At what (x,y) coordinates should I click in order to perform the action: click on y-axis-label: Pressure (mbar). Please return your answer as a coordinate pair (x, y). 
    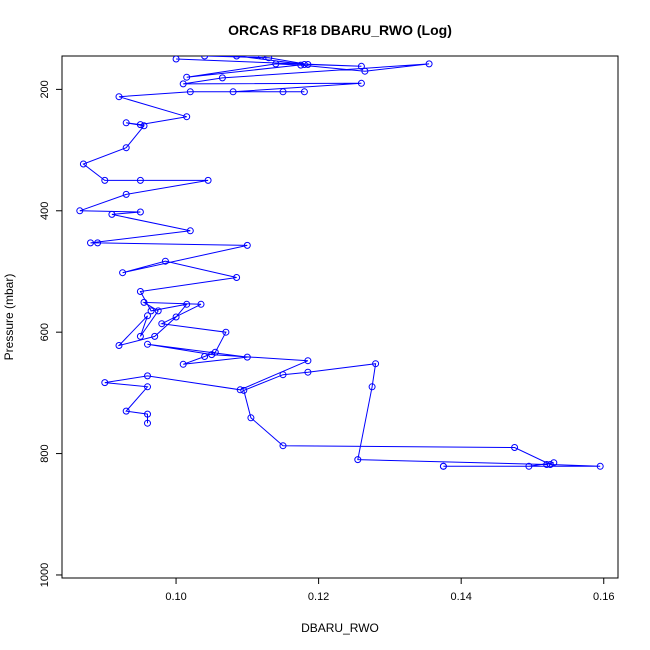
    Looking at the image, I should click on (9, 317).